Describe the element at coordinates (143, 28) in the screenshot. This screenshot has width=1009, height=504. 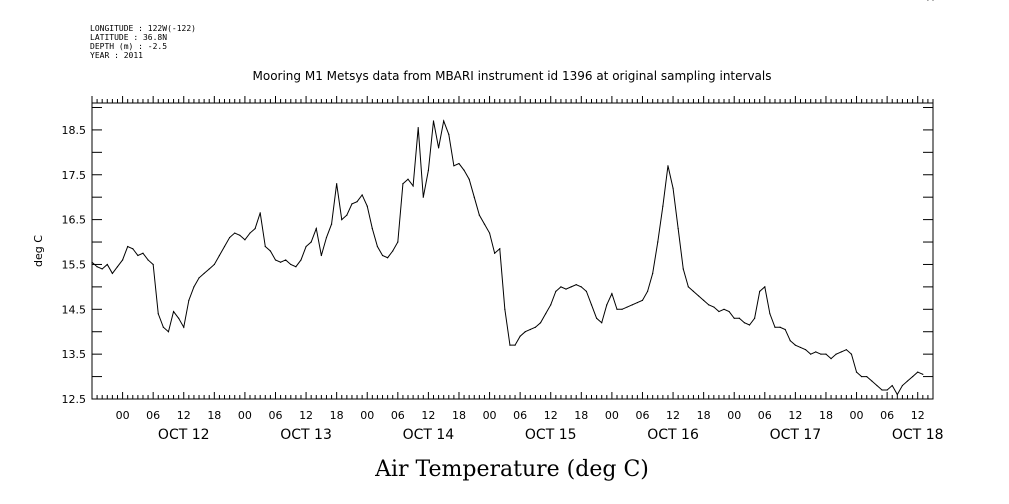
I see `longitude-label: LONGITUDE : 122W(-122)` at that location.